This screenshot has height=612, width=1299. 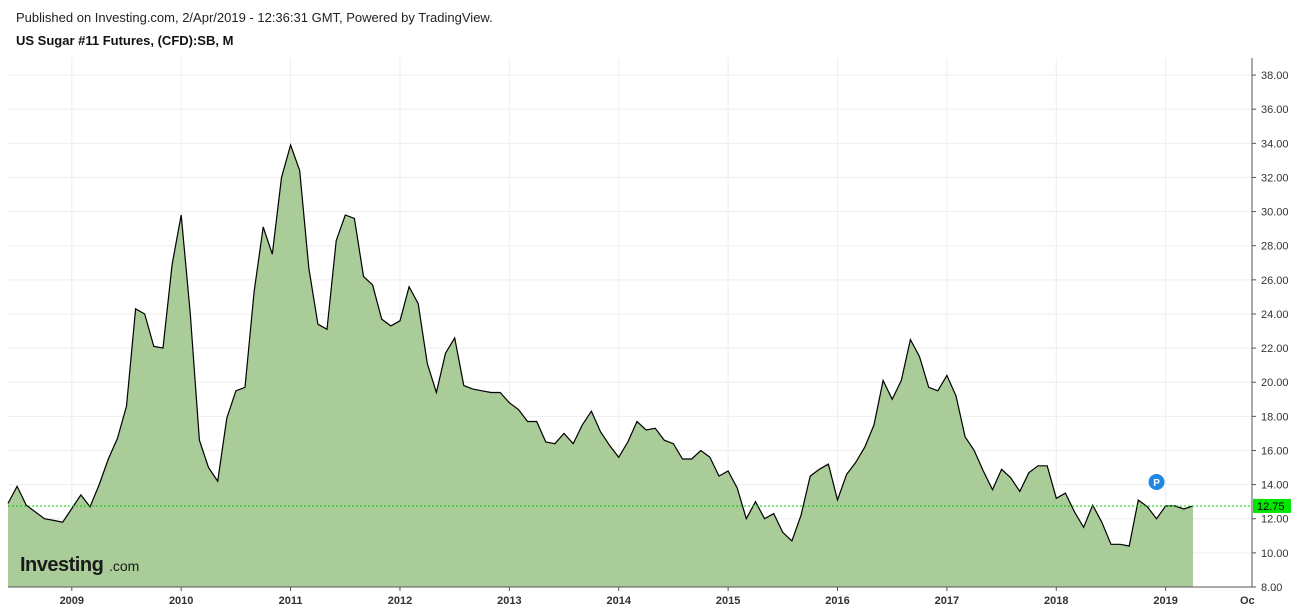 I want to click on x-tick-label: 2015, so click(x=728, y=601).